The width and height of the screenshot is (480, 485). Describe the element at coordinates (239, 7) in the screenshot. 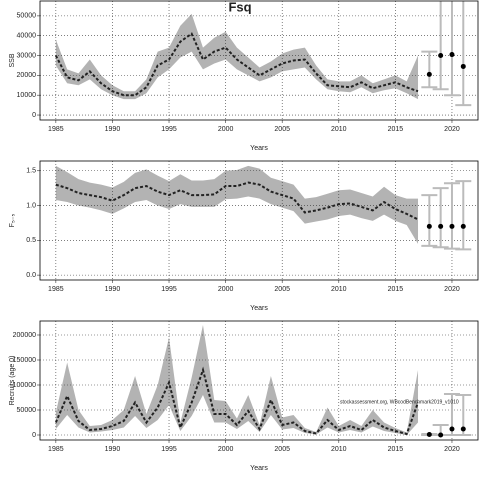

I see `chart-title: Fsq` at that location.